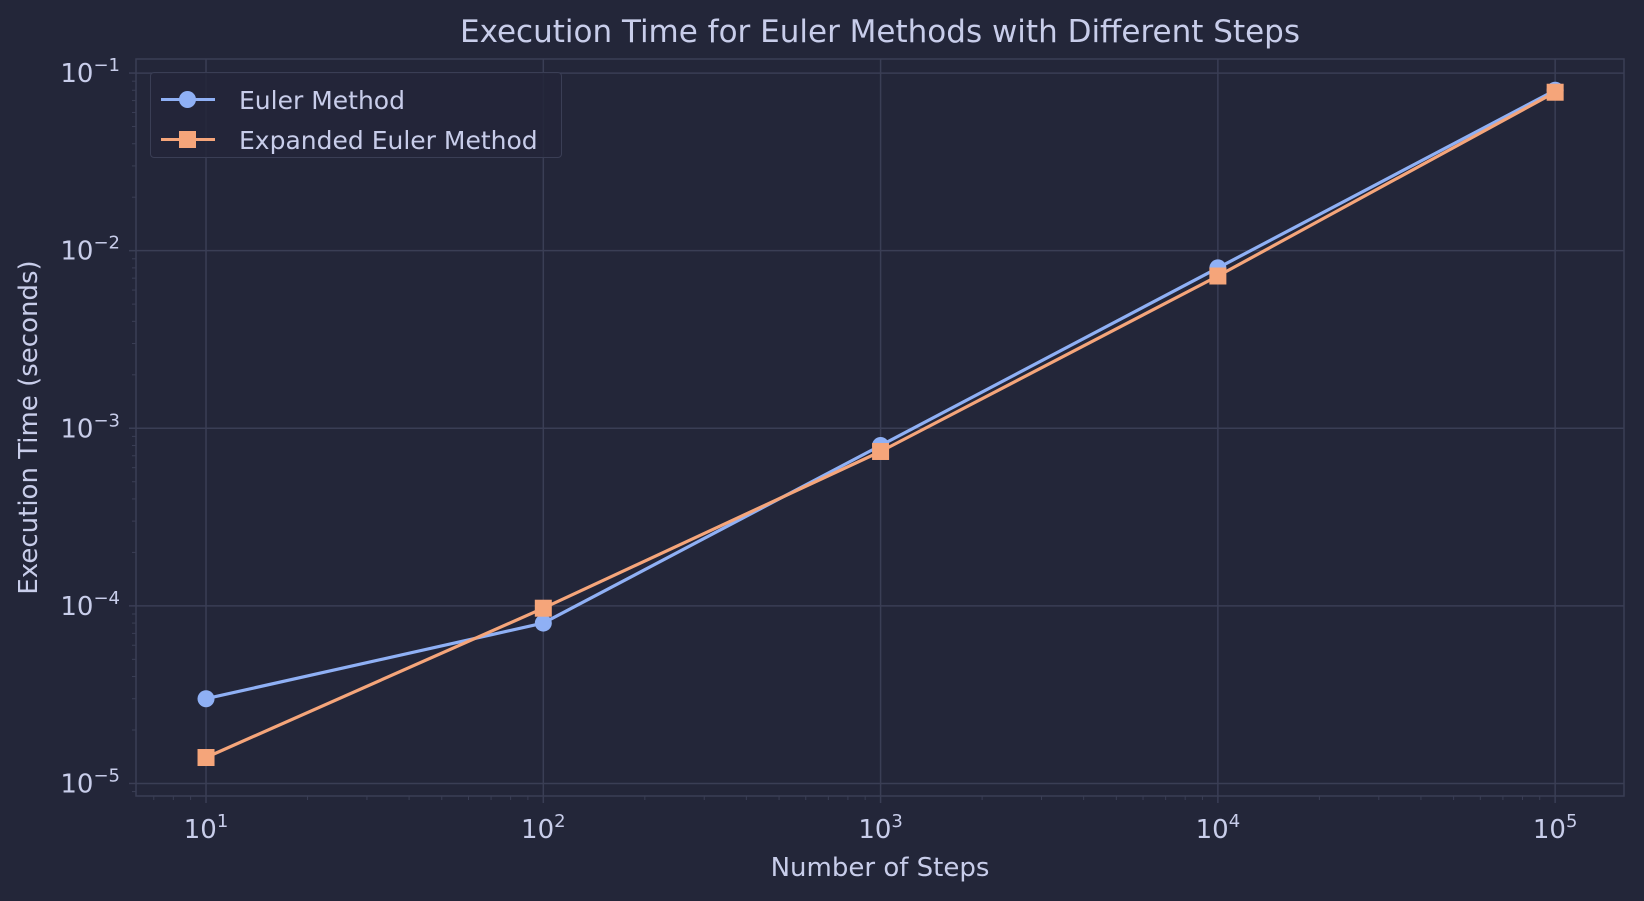  I want to click on y-axis-label: Execution Time (seconds), so click(29, 427).